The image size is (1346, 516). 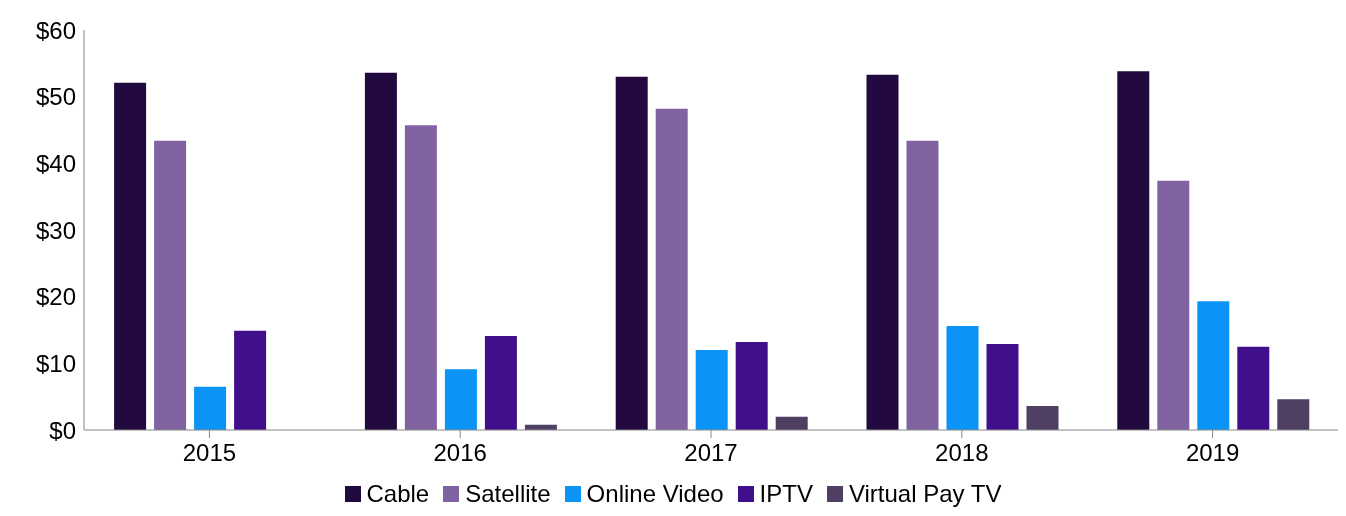 What do you see at coordinates (55, 97) in the screenshot?
I see `y-tick-label: $50` at bounding box center [55, 97].